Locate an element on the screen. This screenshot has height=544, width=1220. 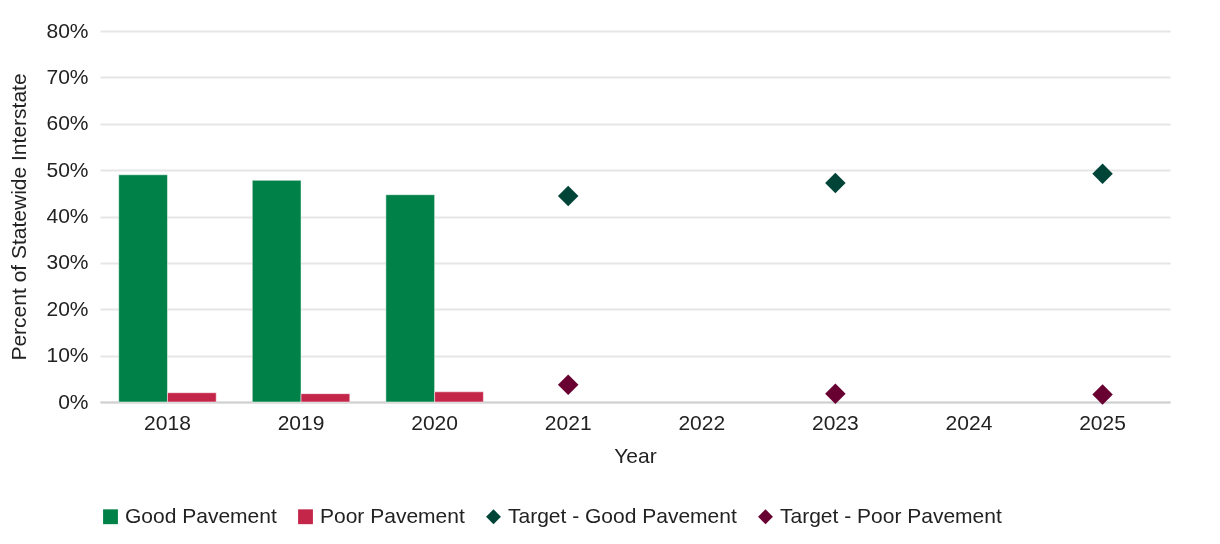
legend-label: Poor Pavement is located at coordinates (392, 515).